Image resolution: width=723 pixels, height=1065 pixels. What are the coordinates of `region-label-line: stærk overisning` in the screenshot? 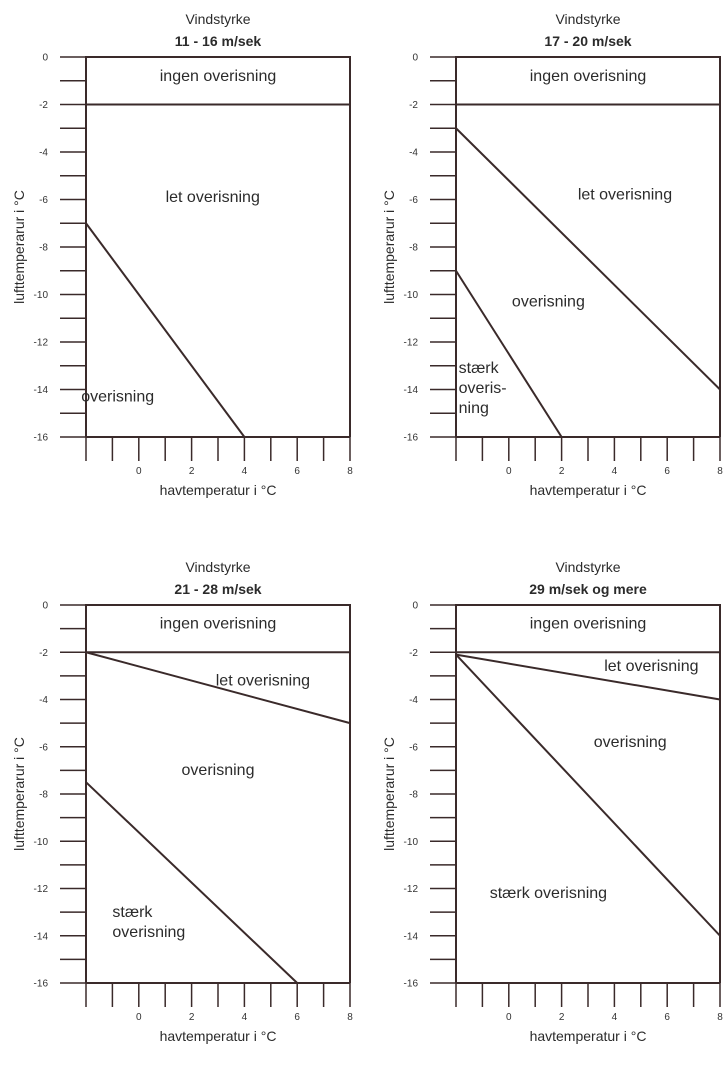 It's located at (548, 893).